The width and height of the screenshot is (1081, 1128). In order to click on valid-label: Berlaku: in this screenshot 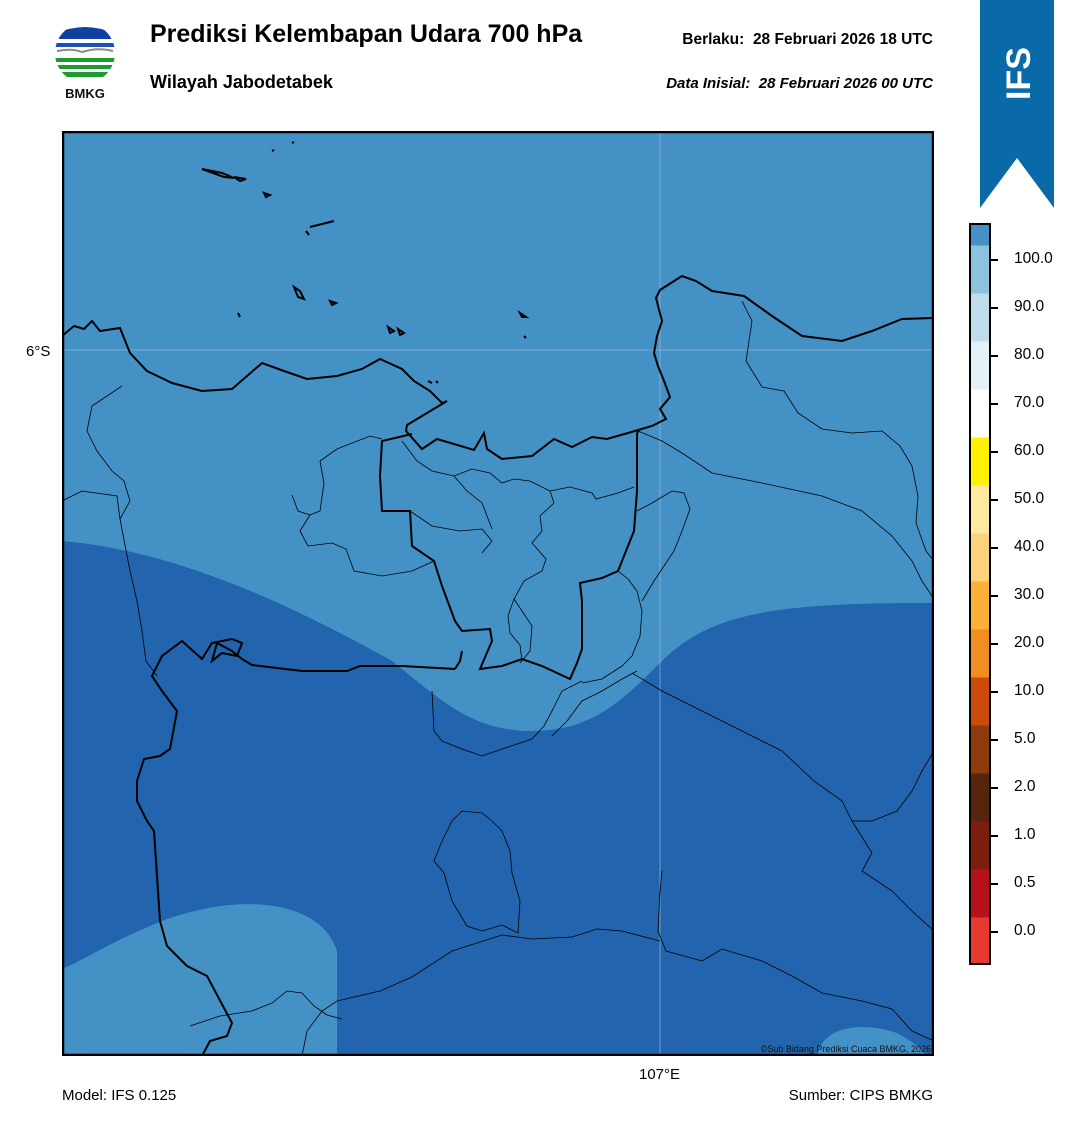, I will do `click(713, 39)`.